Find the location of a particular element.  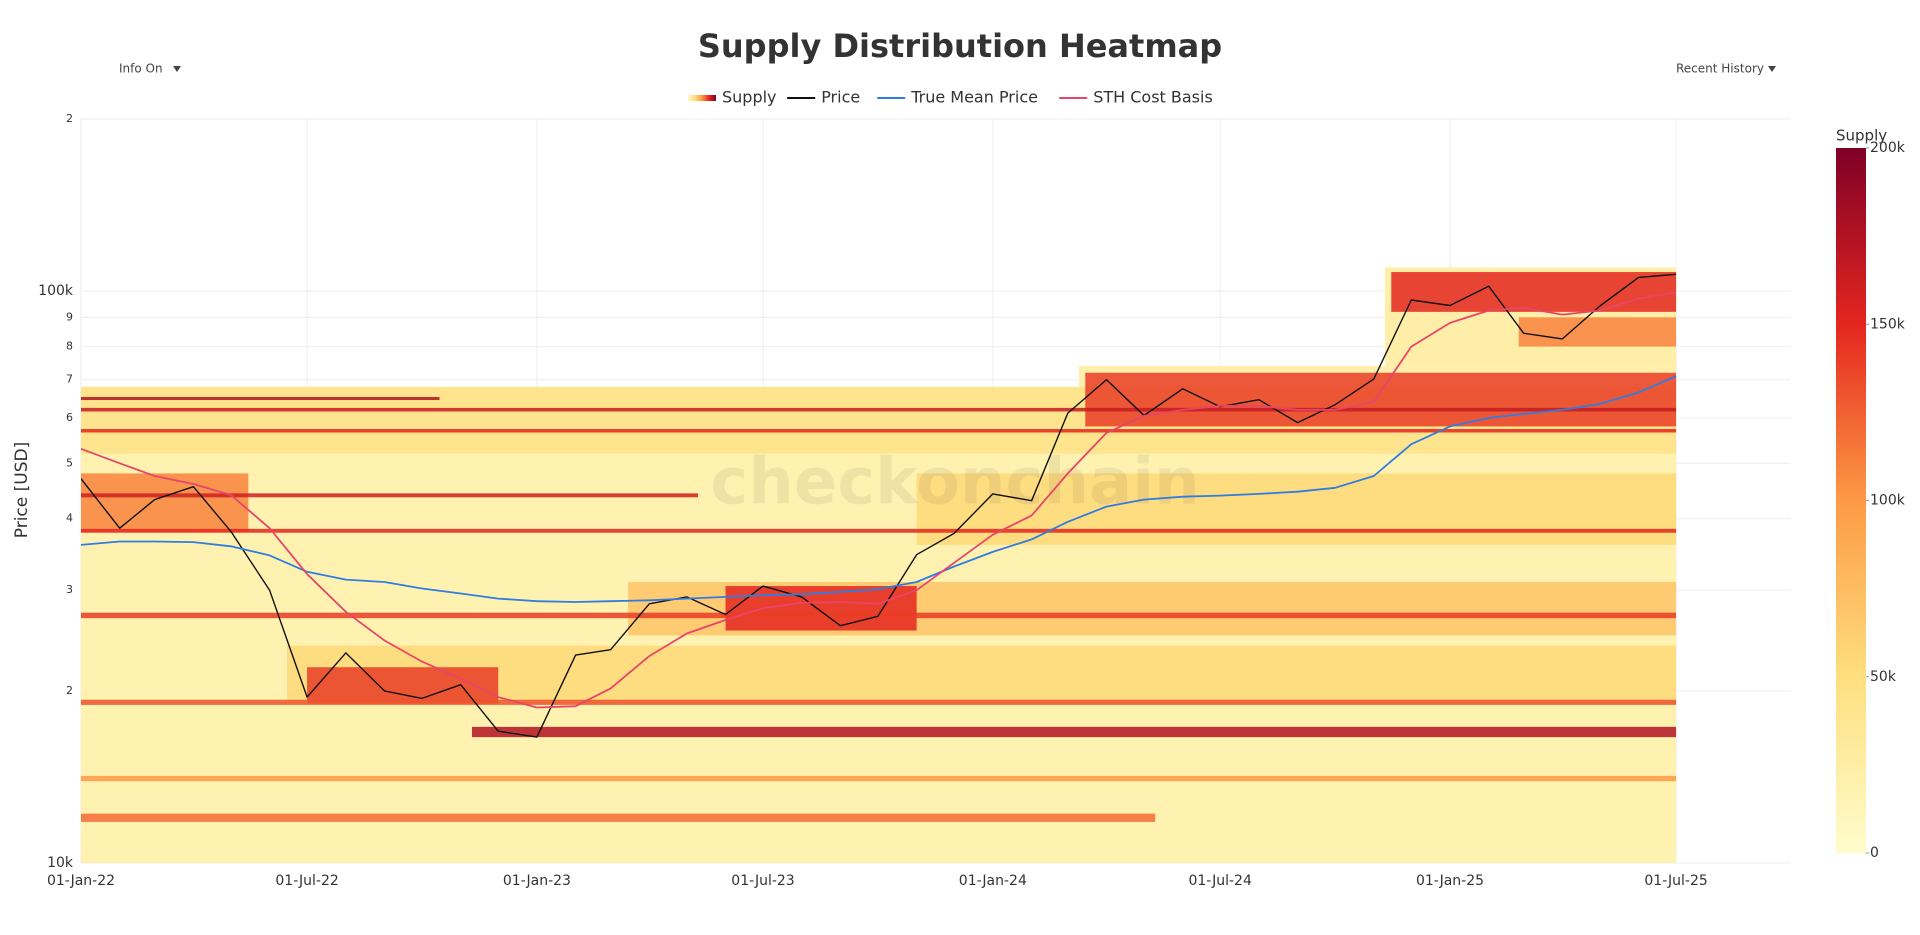

history-select: Recent History is located at coordinates (1726, 69).